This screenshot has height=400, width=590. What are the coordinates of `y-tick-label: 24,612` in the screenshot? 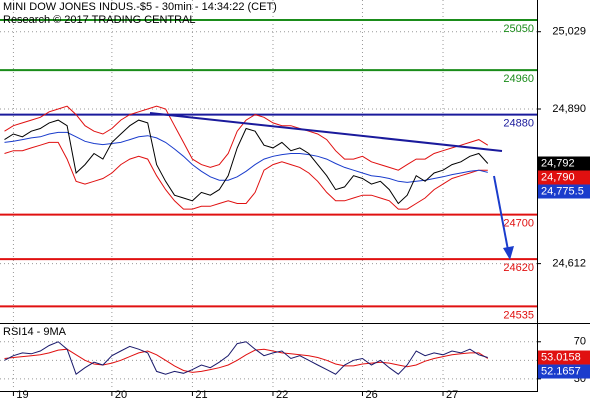 It's located at (569, 264).